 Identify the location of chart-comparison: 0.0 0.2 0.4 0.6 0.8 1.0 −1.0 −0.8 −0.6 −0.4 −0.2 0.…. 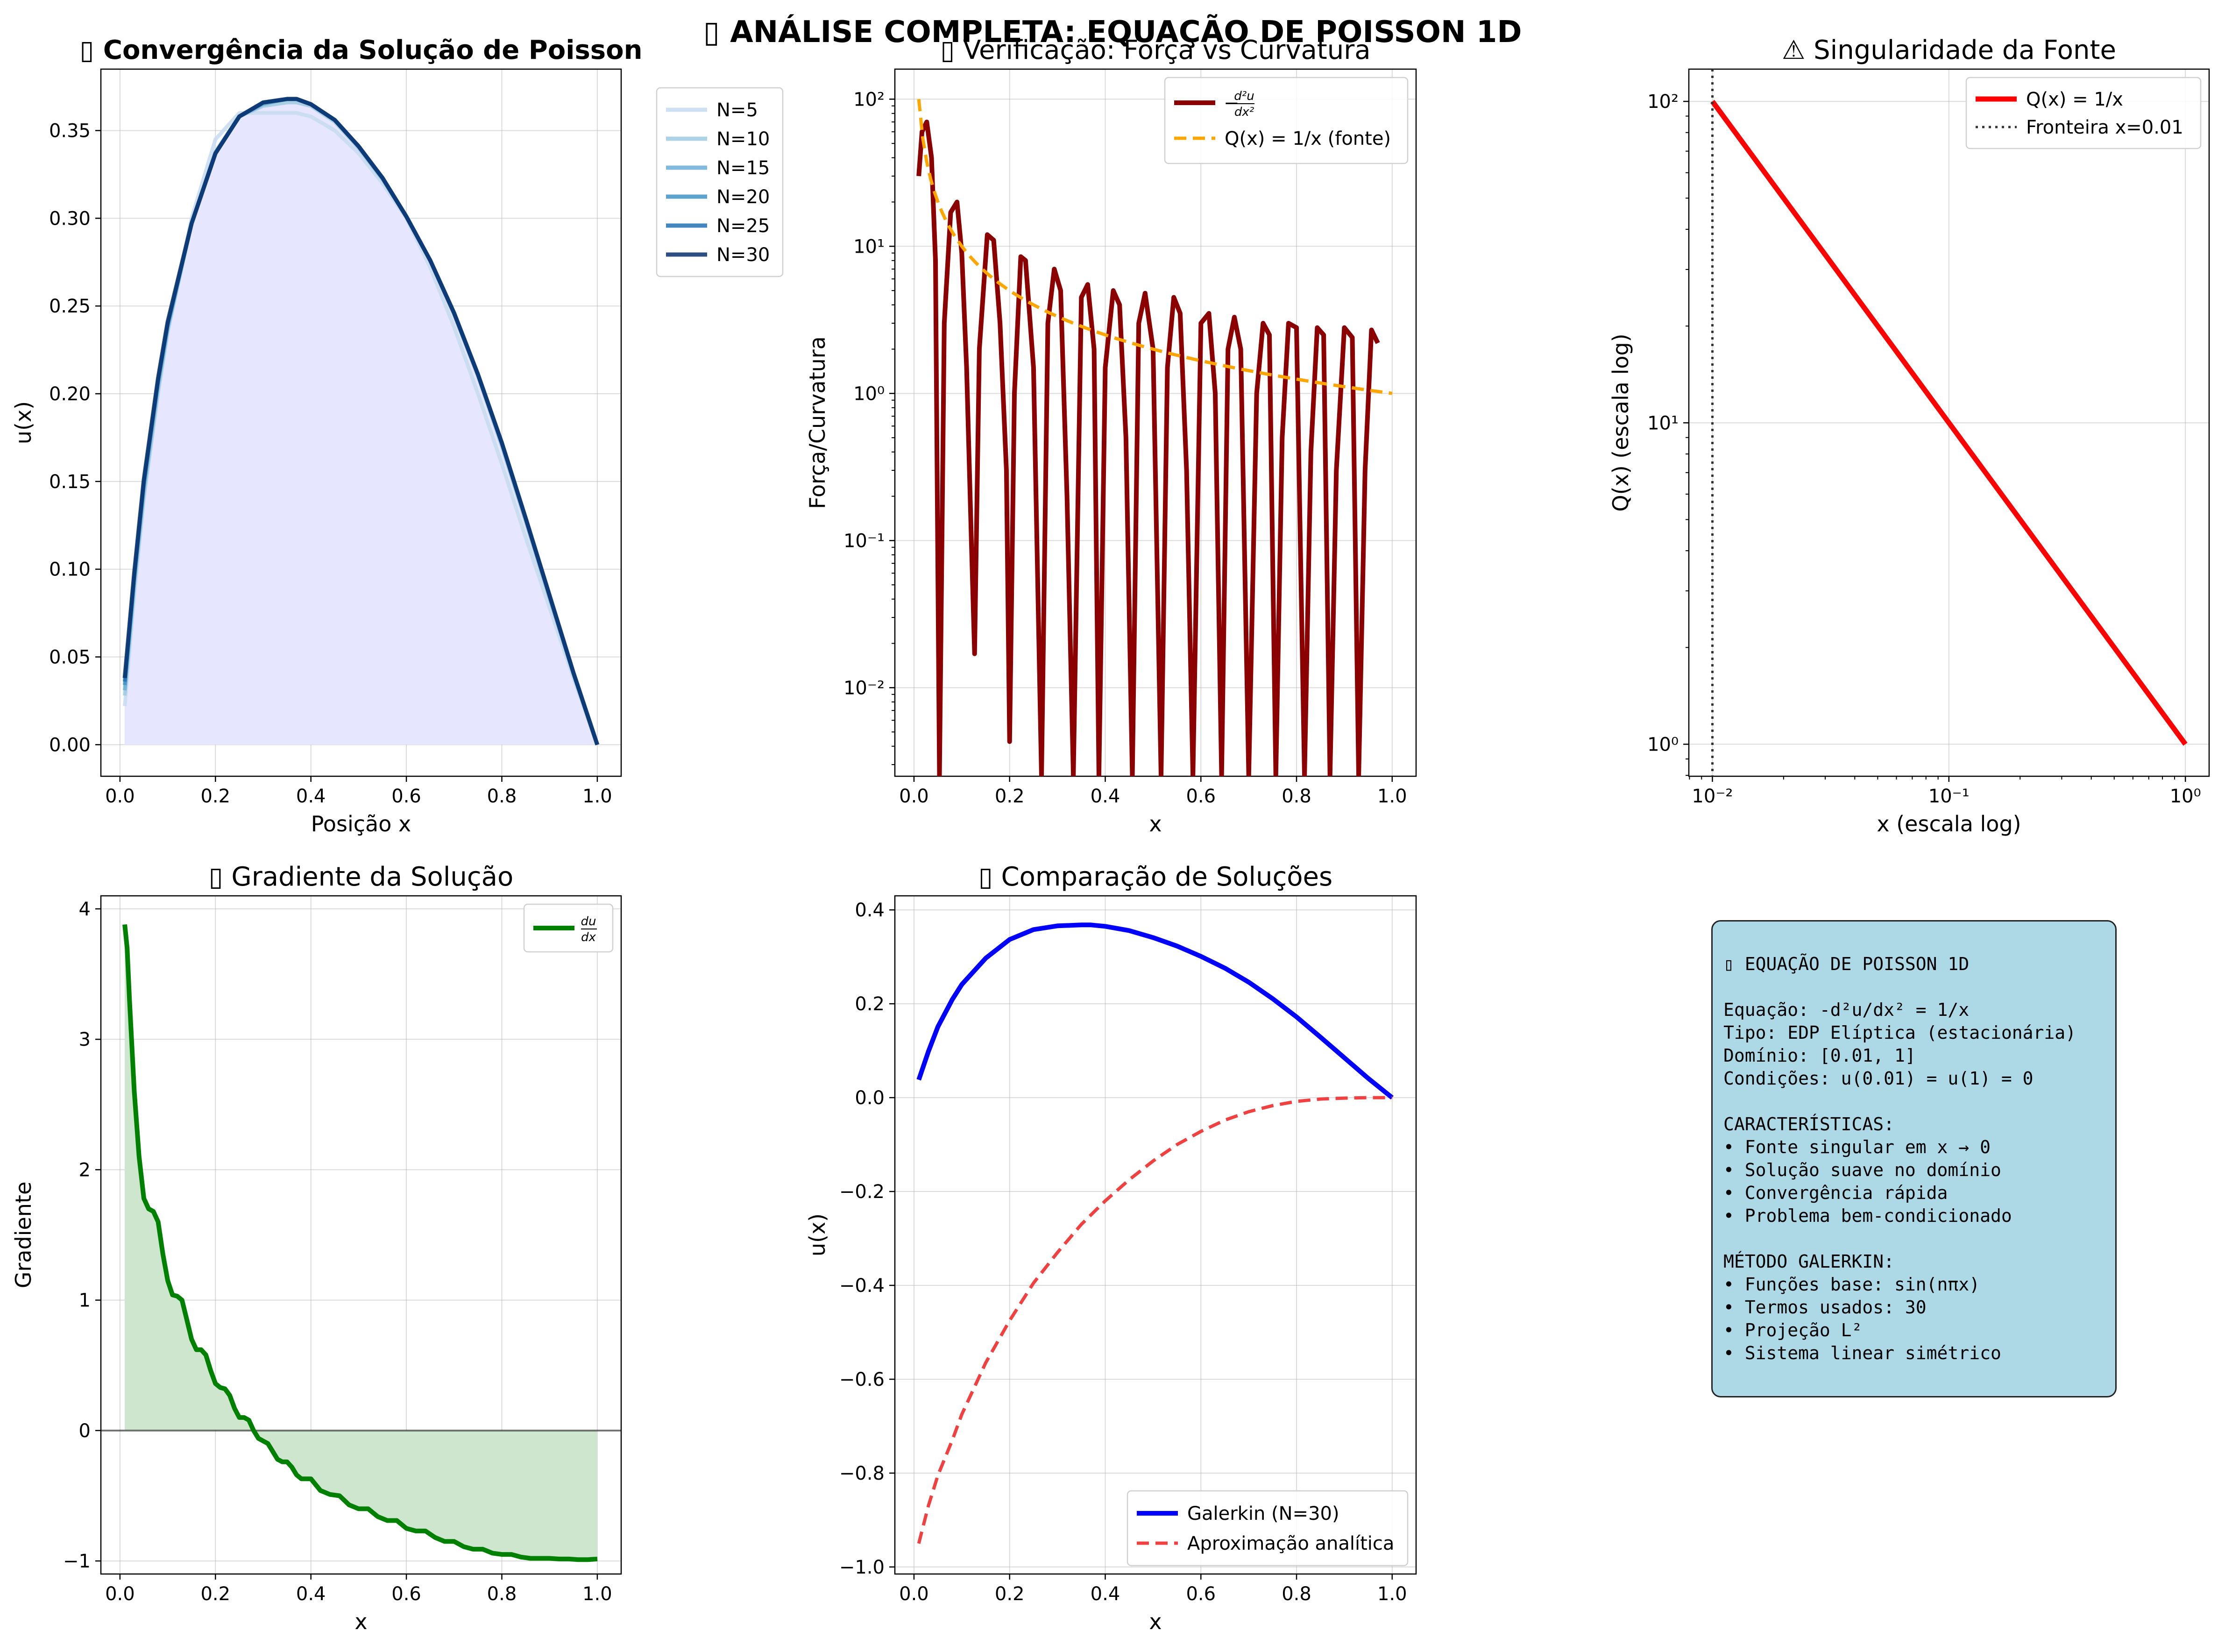
(1111, 1248).